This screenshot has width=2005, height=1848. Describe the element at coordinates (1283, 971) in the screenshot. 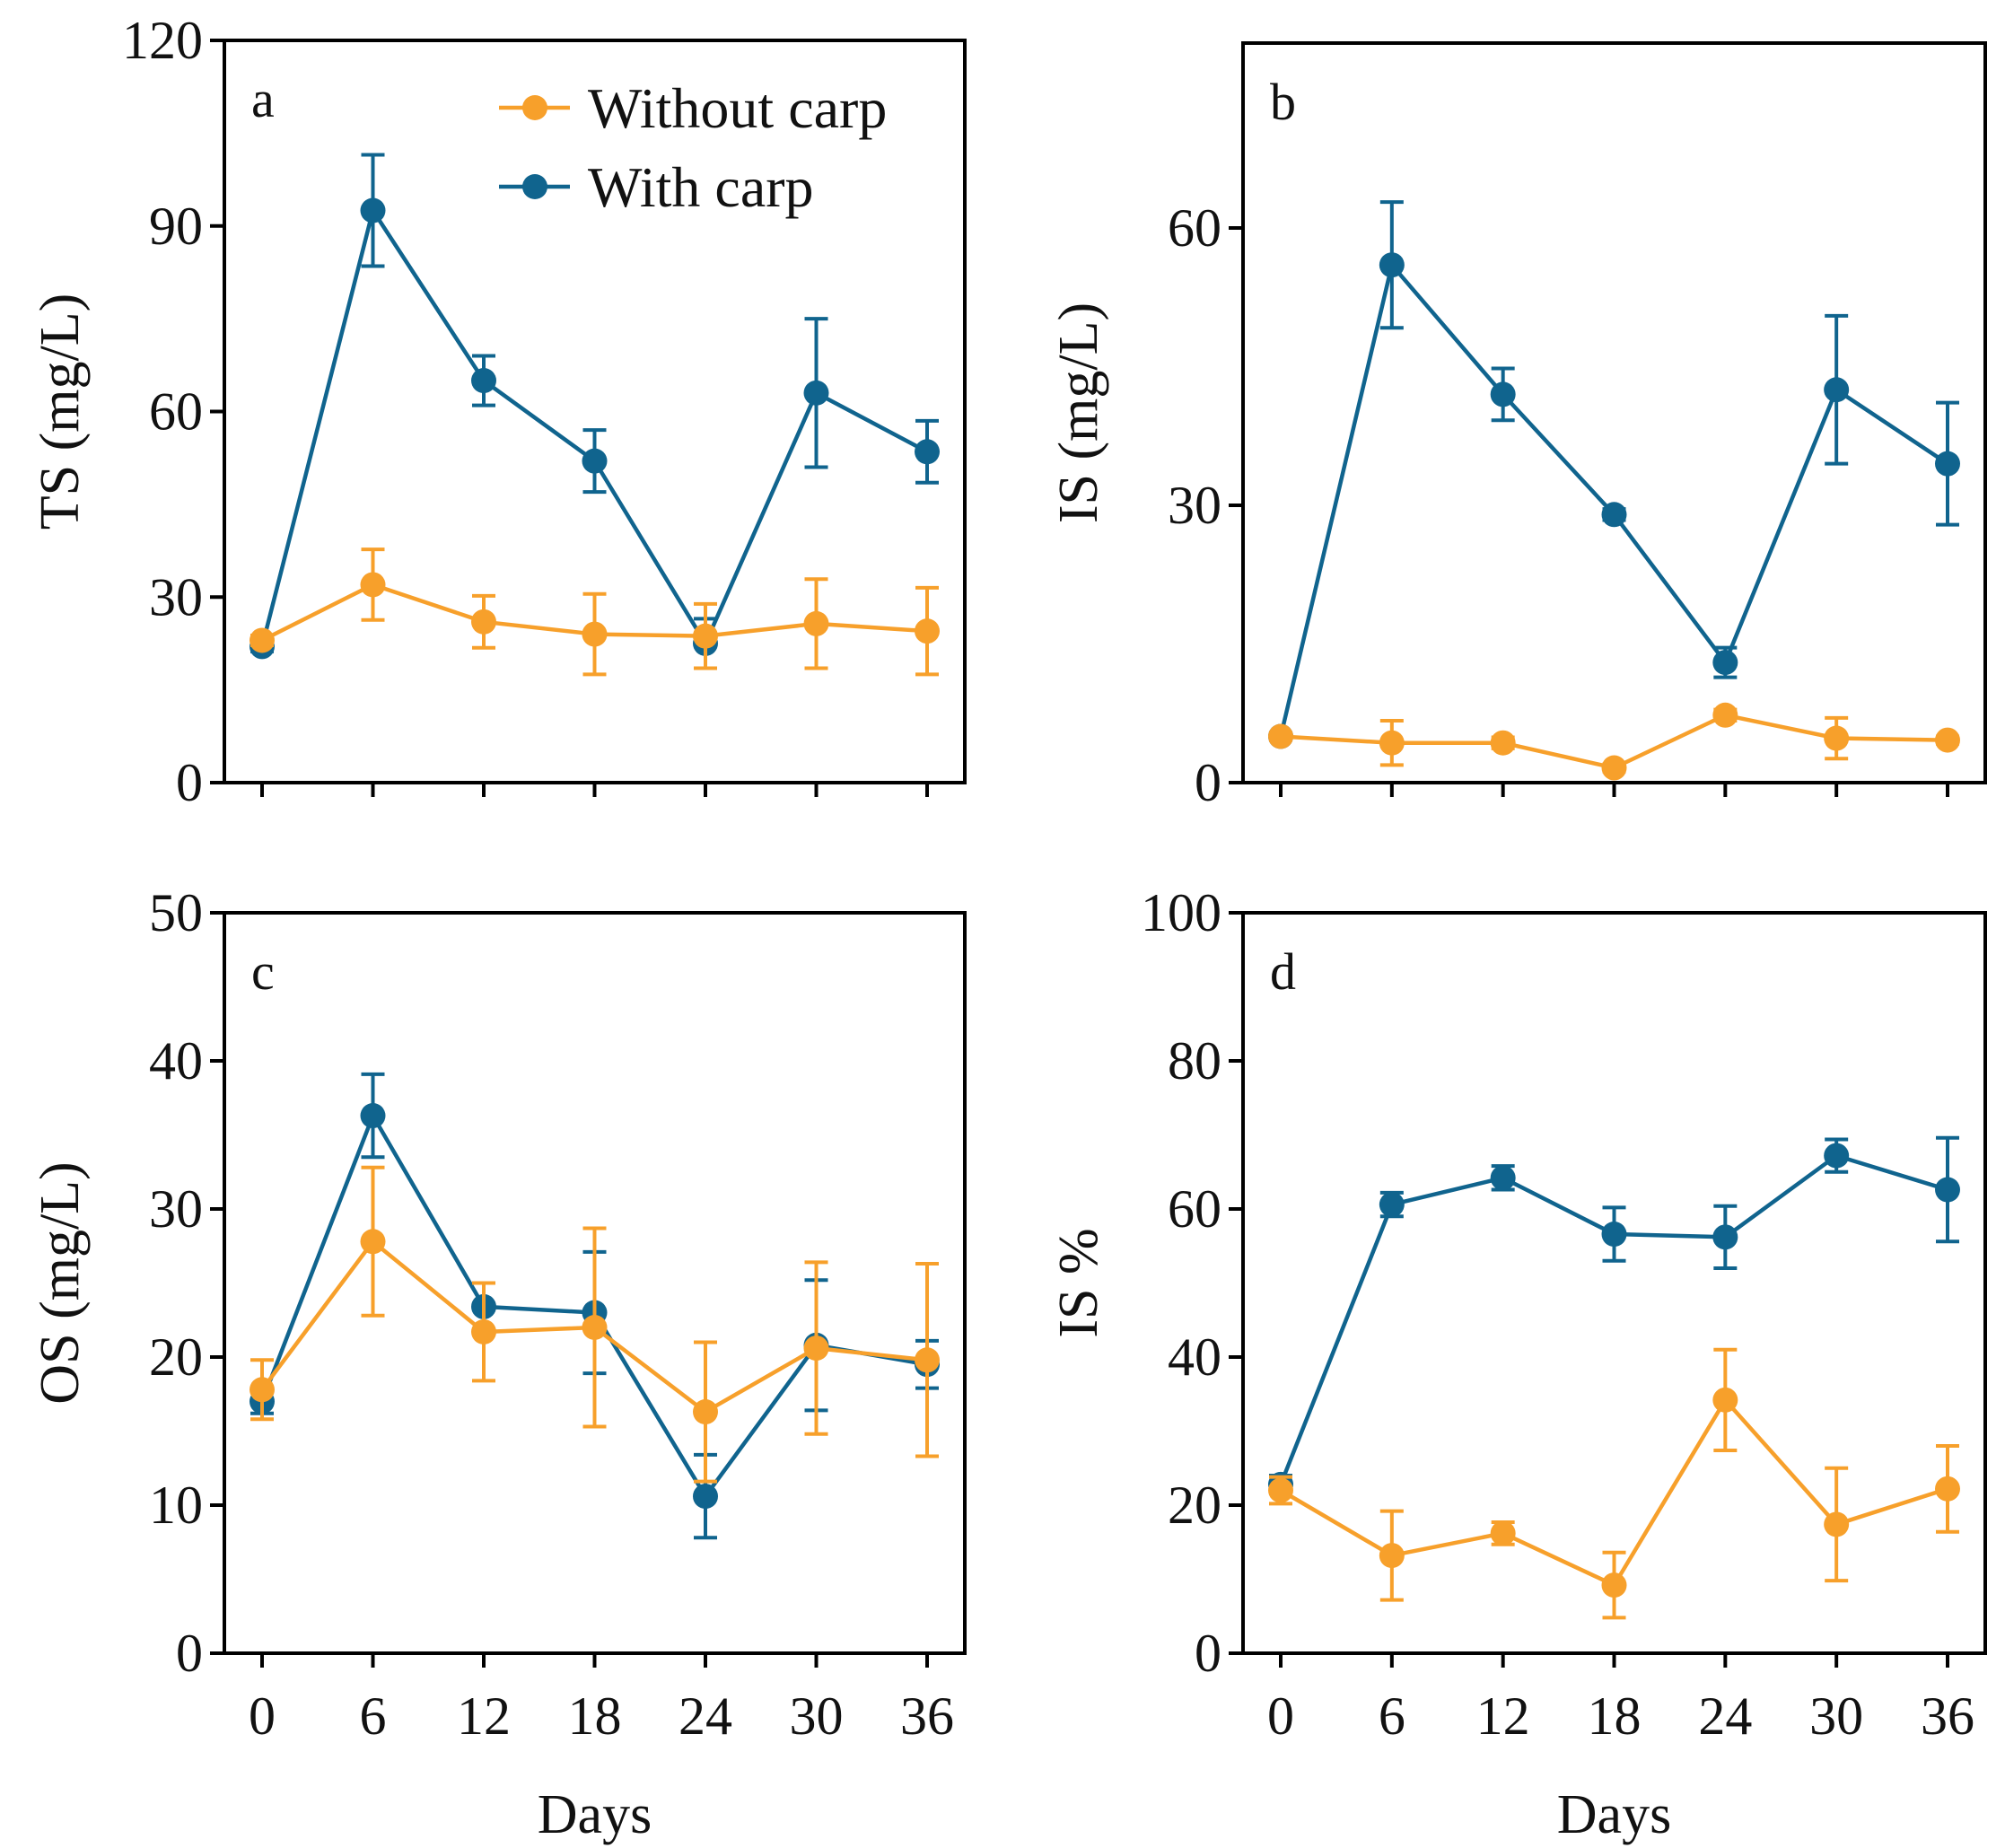

I see `panel-letter: d` at that location.